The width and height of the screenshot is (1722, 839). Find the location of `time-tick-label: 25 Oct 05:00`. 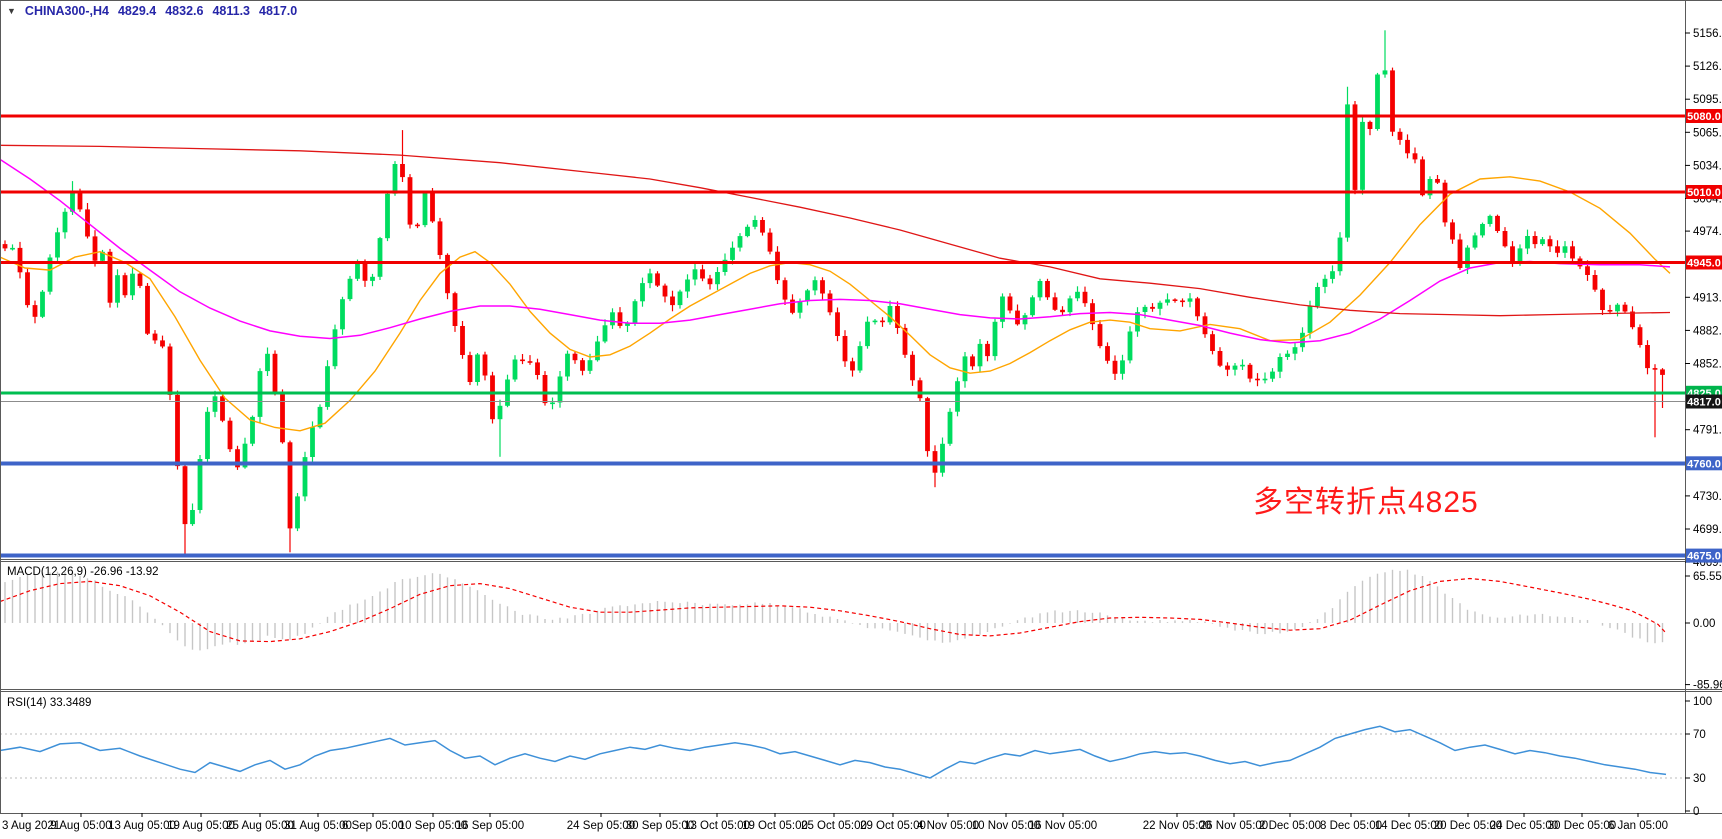

time-tick-label: 25 Oct 05:00 is located at coordinates (834, 826).